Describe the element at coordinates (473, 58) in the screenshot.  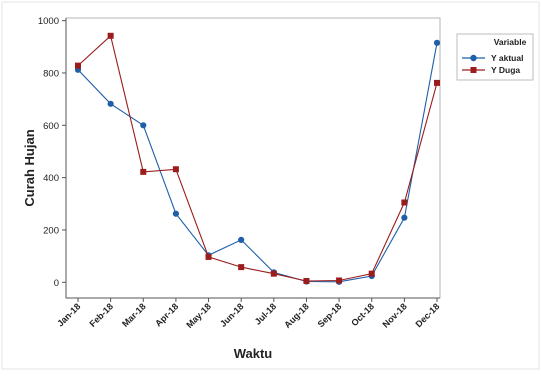
I see `legend-marker-y-aktual` at that location.